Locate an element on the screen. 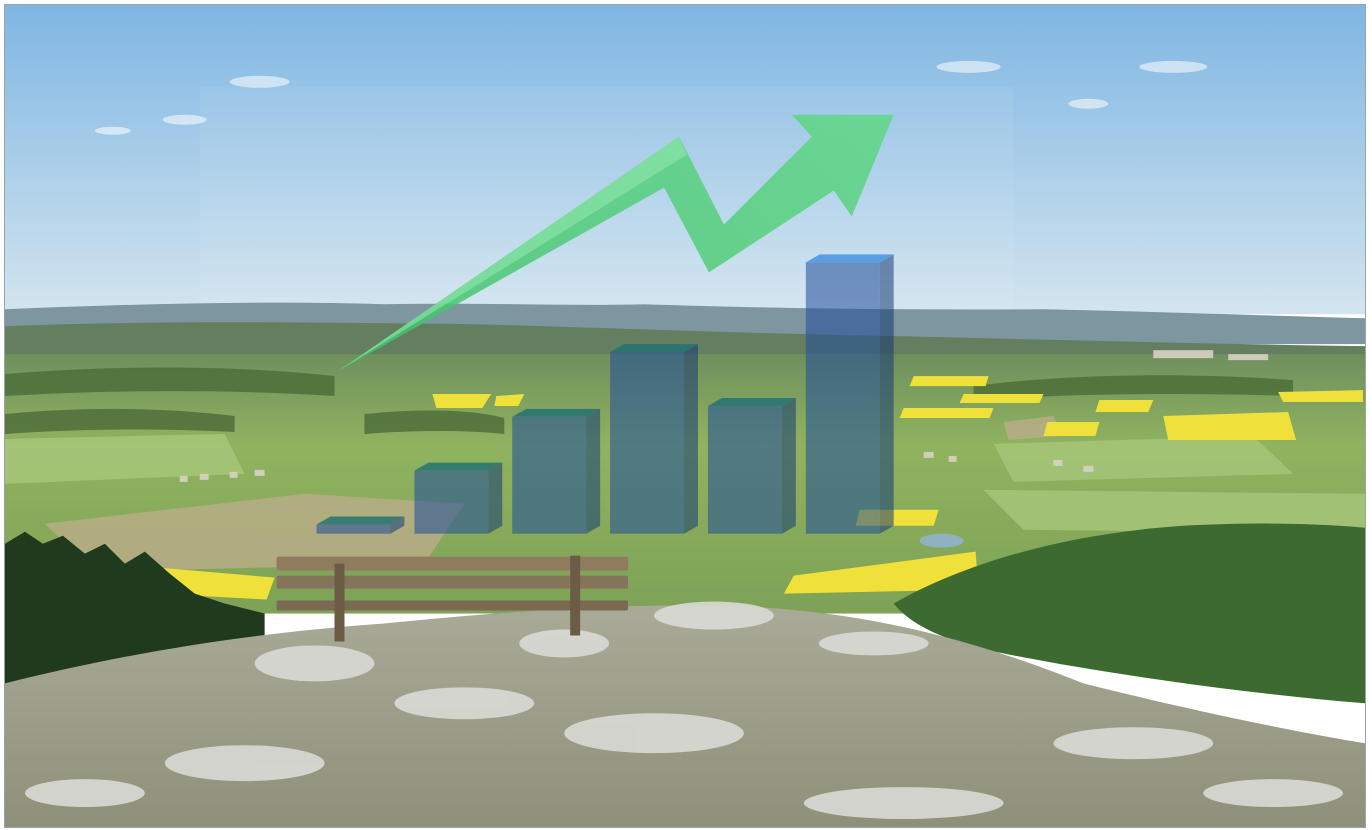 This screenshot has height=830, width=1372. growth-arrow-icon is located at coordinates (615, 243).